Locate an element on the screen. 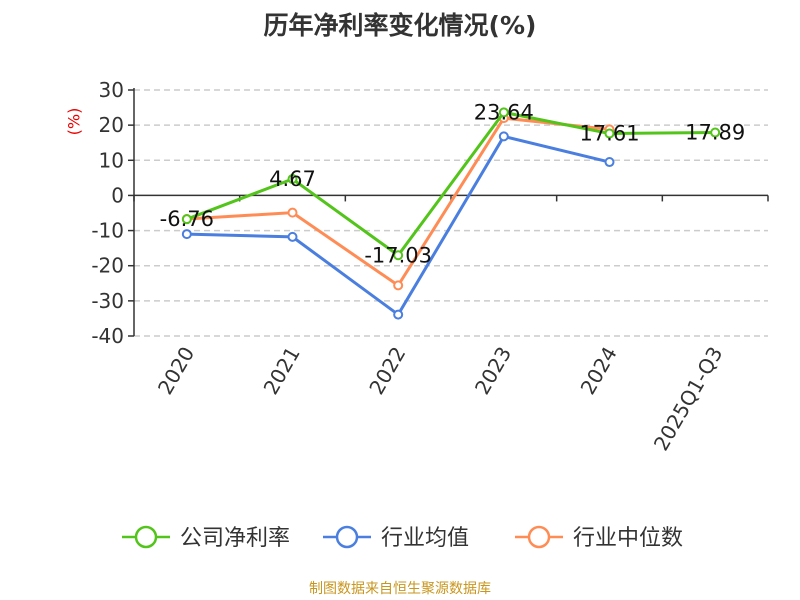 This screenshot has width=800, height=600. y-tick-label: 30 is located at coordinates (111, 90).